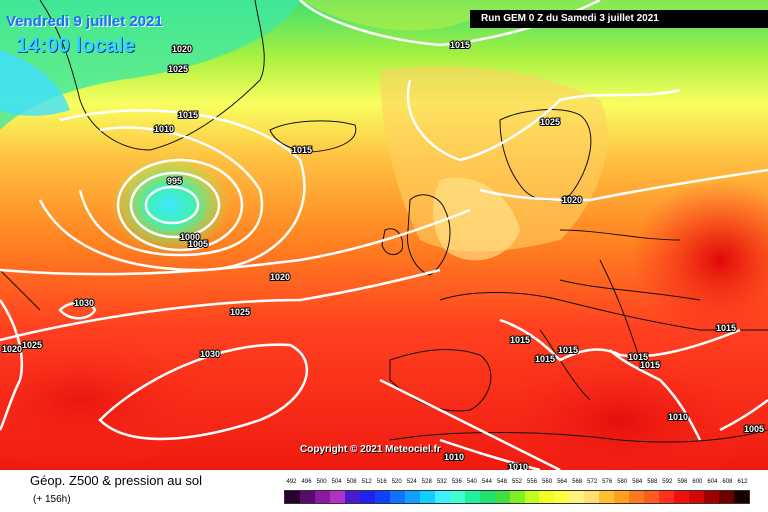 The width and height of the screenshot is (768, 512). What do you see at coordinates (667, 482) in the screenshot?
I see `color-scale-label: 592` at bounding box center [667, 482].